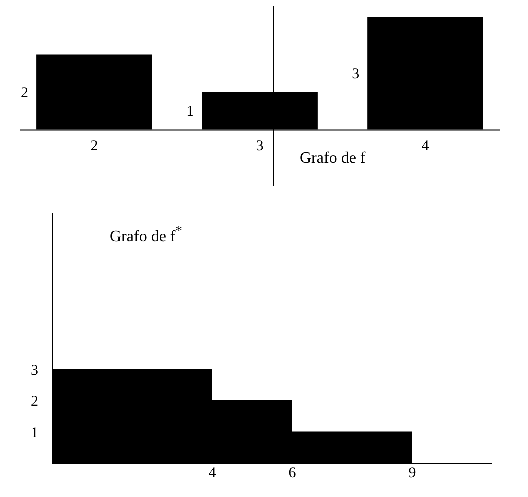  Describe the element at coordinates (34, 402) in the screenshot. I see `y-tick-label: 2` at that location.